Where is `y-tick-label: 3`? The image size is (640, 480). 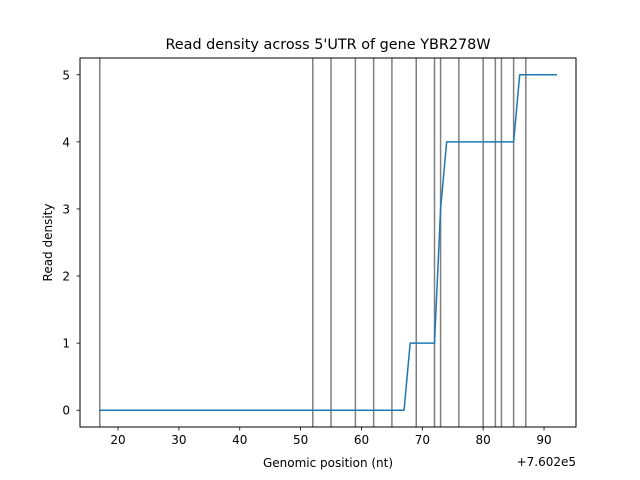 y-tick-label: 3 is located at coordinates (66, 209).